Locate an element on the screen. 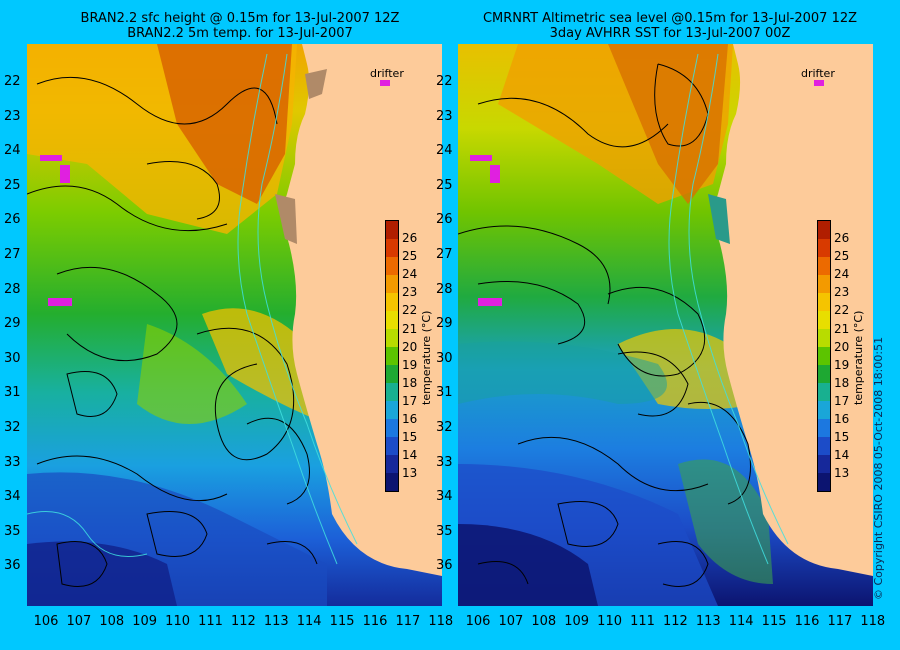 This screenshot has width=900, height=650. left-lat-tick: 22 is located at coordinates (12, 81).